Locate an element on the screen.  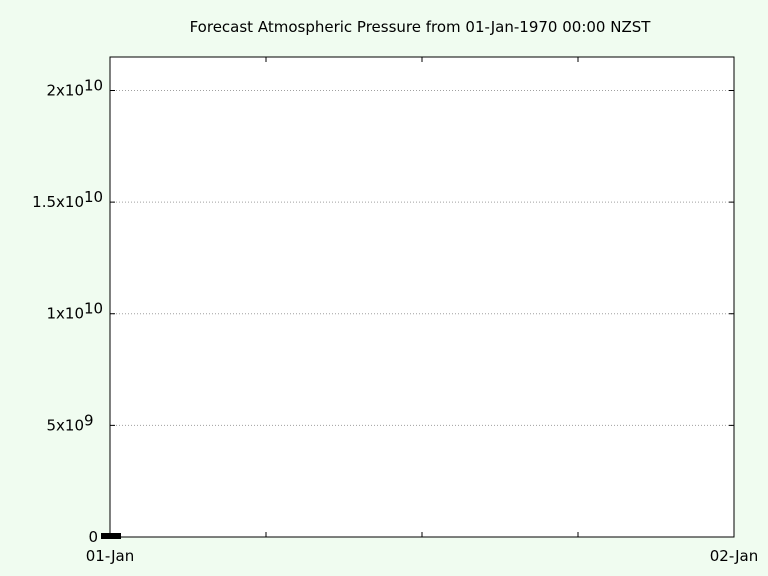
y-tick-label-0: 0 is located at coordinates (93, 537).